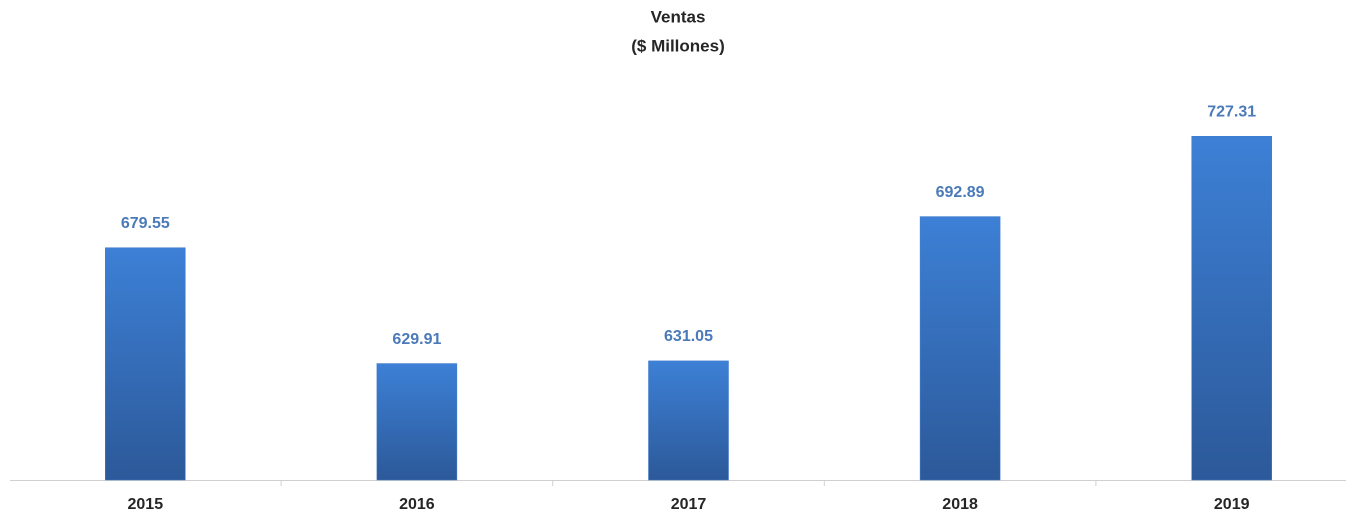 The image size is (1356, 517). Describe the element at coordinates (689, 504) in the screenshot. I see `x-tick-label: 2017` at that location.